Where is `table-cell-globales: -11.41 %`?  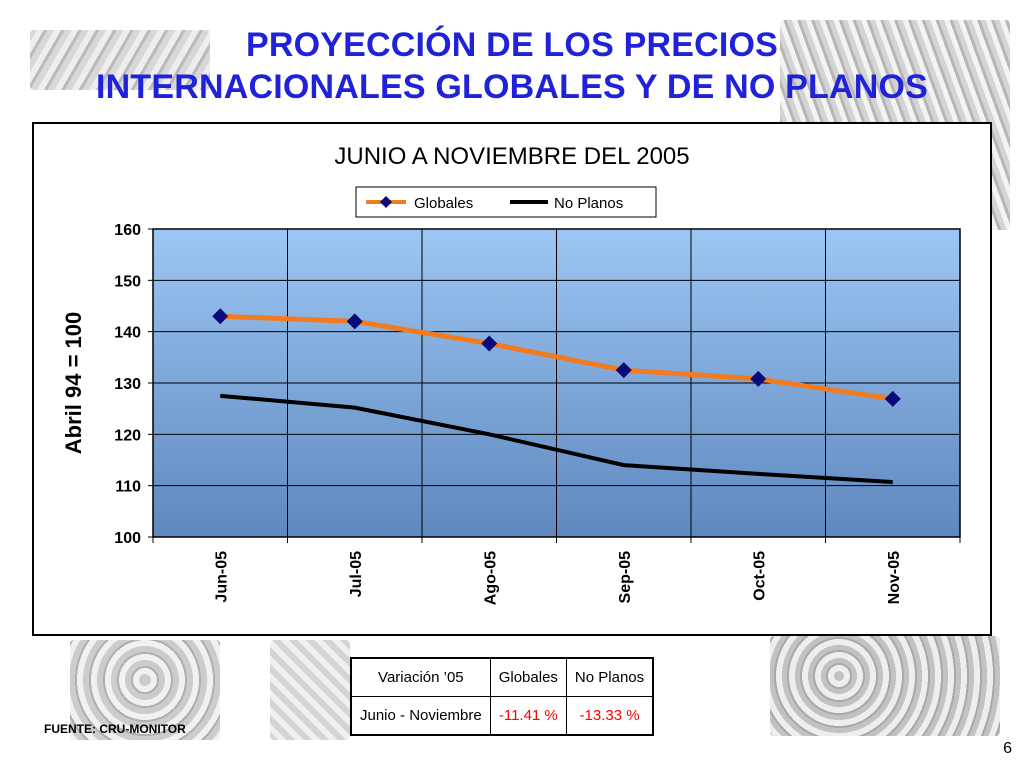 table-cell-globales: -11.41 % is located at coordinates (528, 716).